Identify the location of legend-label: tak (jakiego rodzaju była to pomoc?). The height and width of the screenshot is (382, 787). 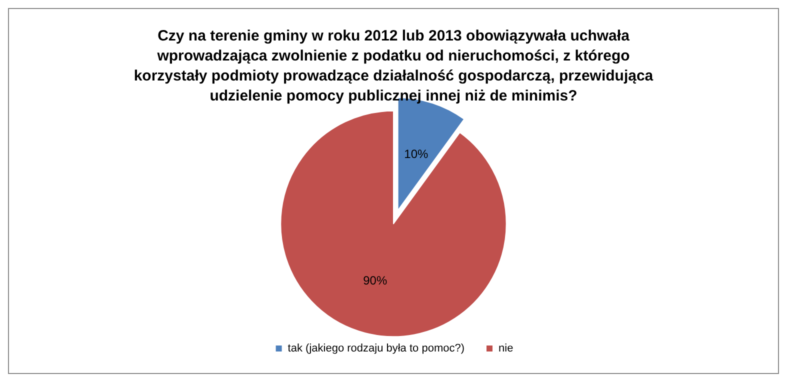
(376, 348).